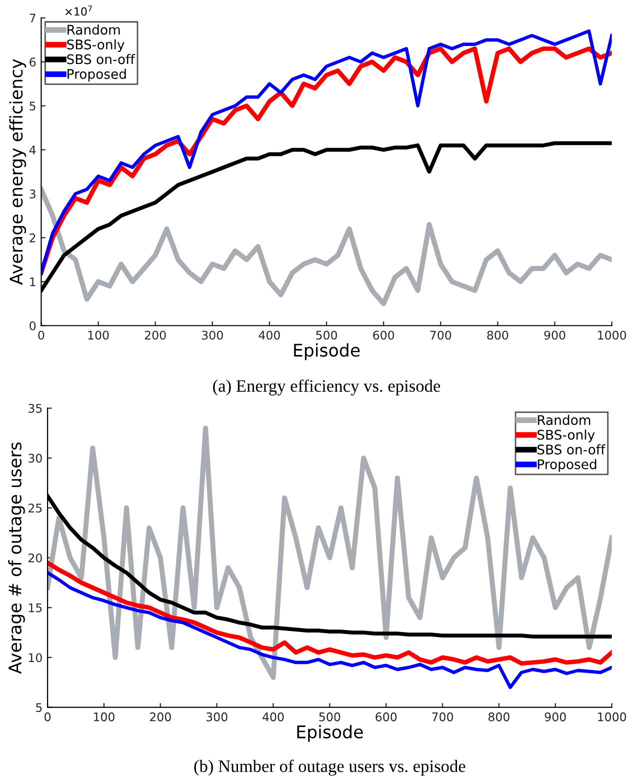  What do you see at coordinates (33, 62) in the screenshot?
I see `y-tick-label: 6` at bounding box center [33, 62].